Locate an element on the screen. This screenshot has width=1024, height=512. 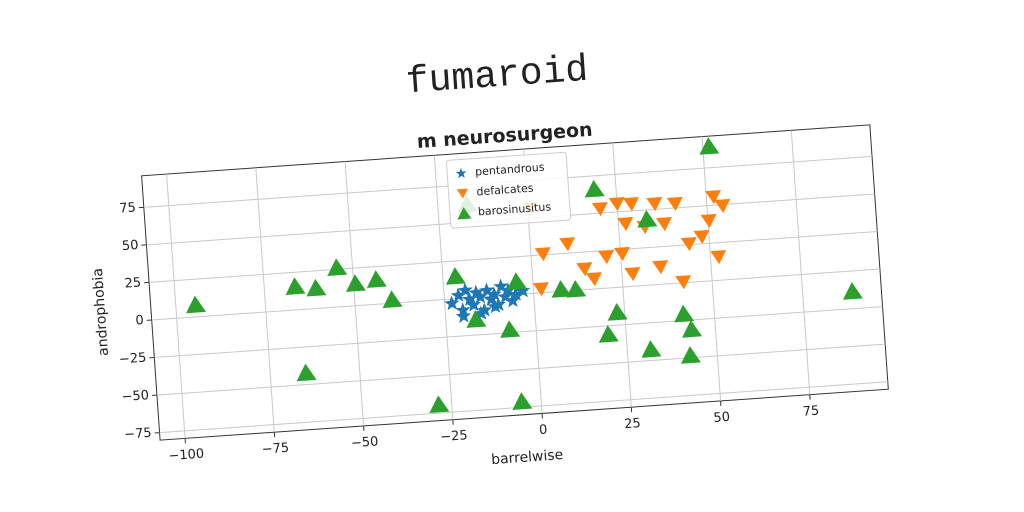
legend-box is located at coordinates (508, 190).